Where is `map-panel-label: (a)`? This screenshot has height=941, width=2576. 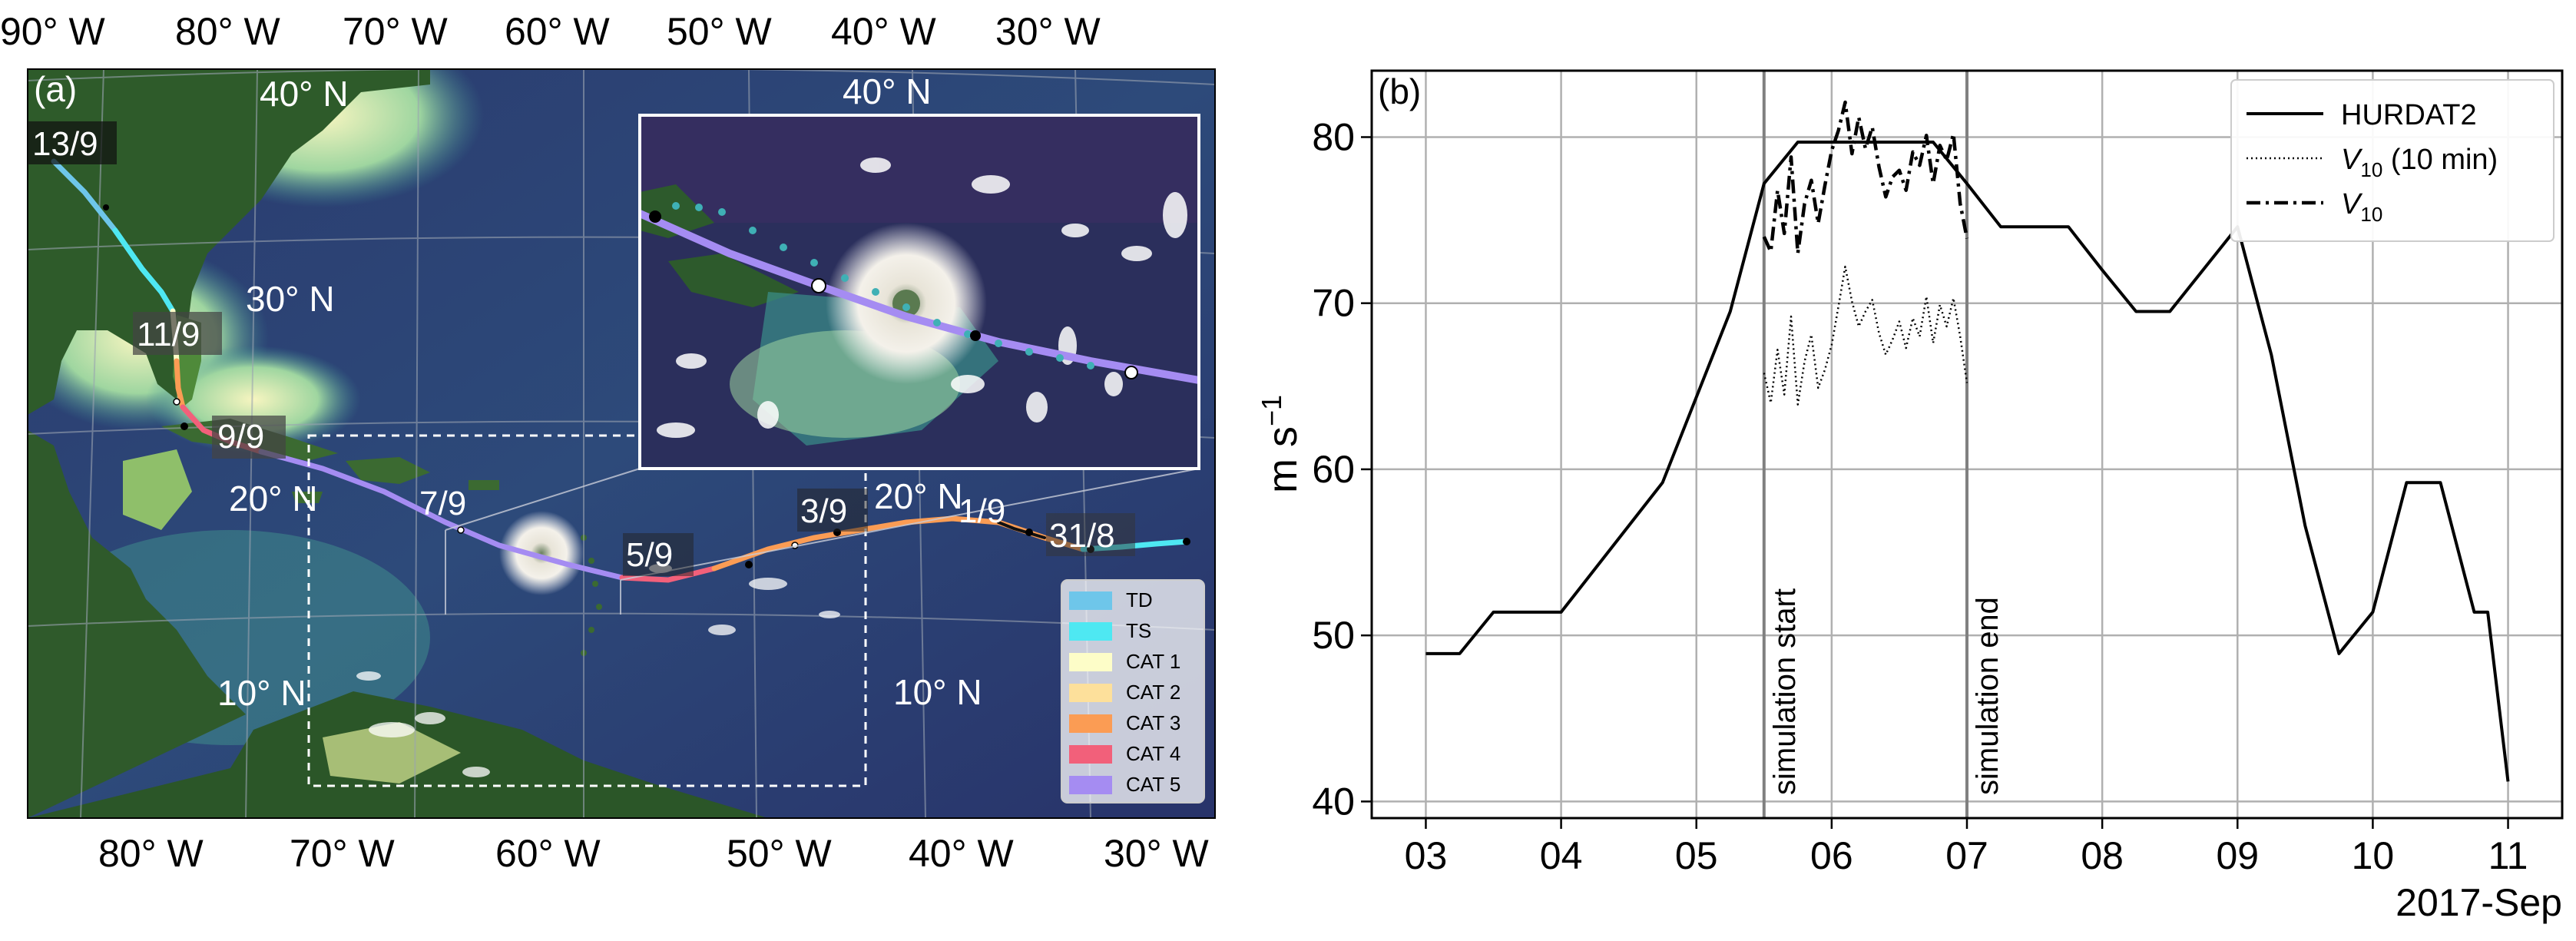 map-panel-label: (a) is located at coordinates (56, 89).